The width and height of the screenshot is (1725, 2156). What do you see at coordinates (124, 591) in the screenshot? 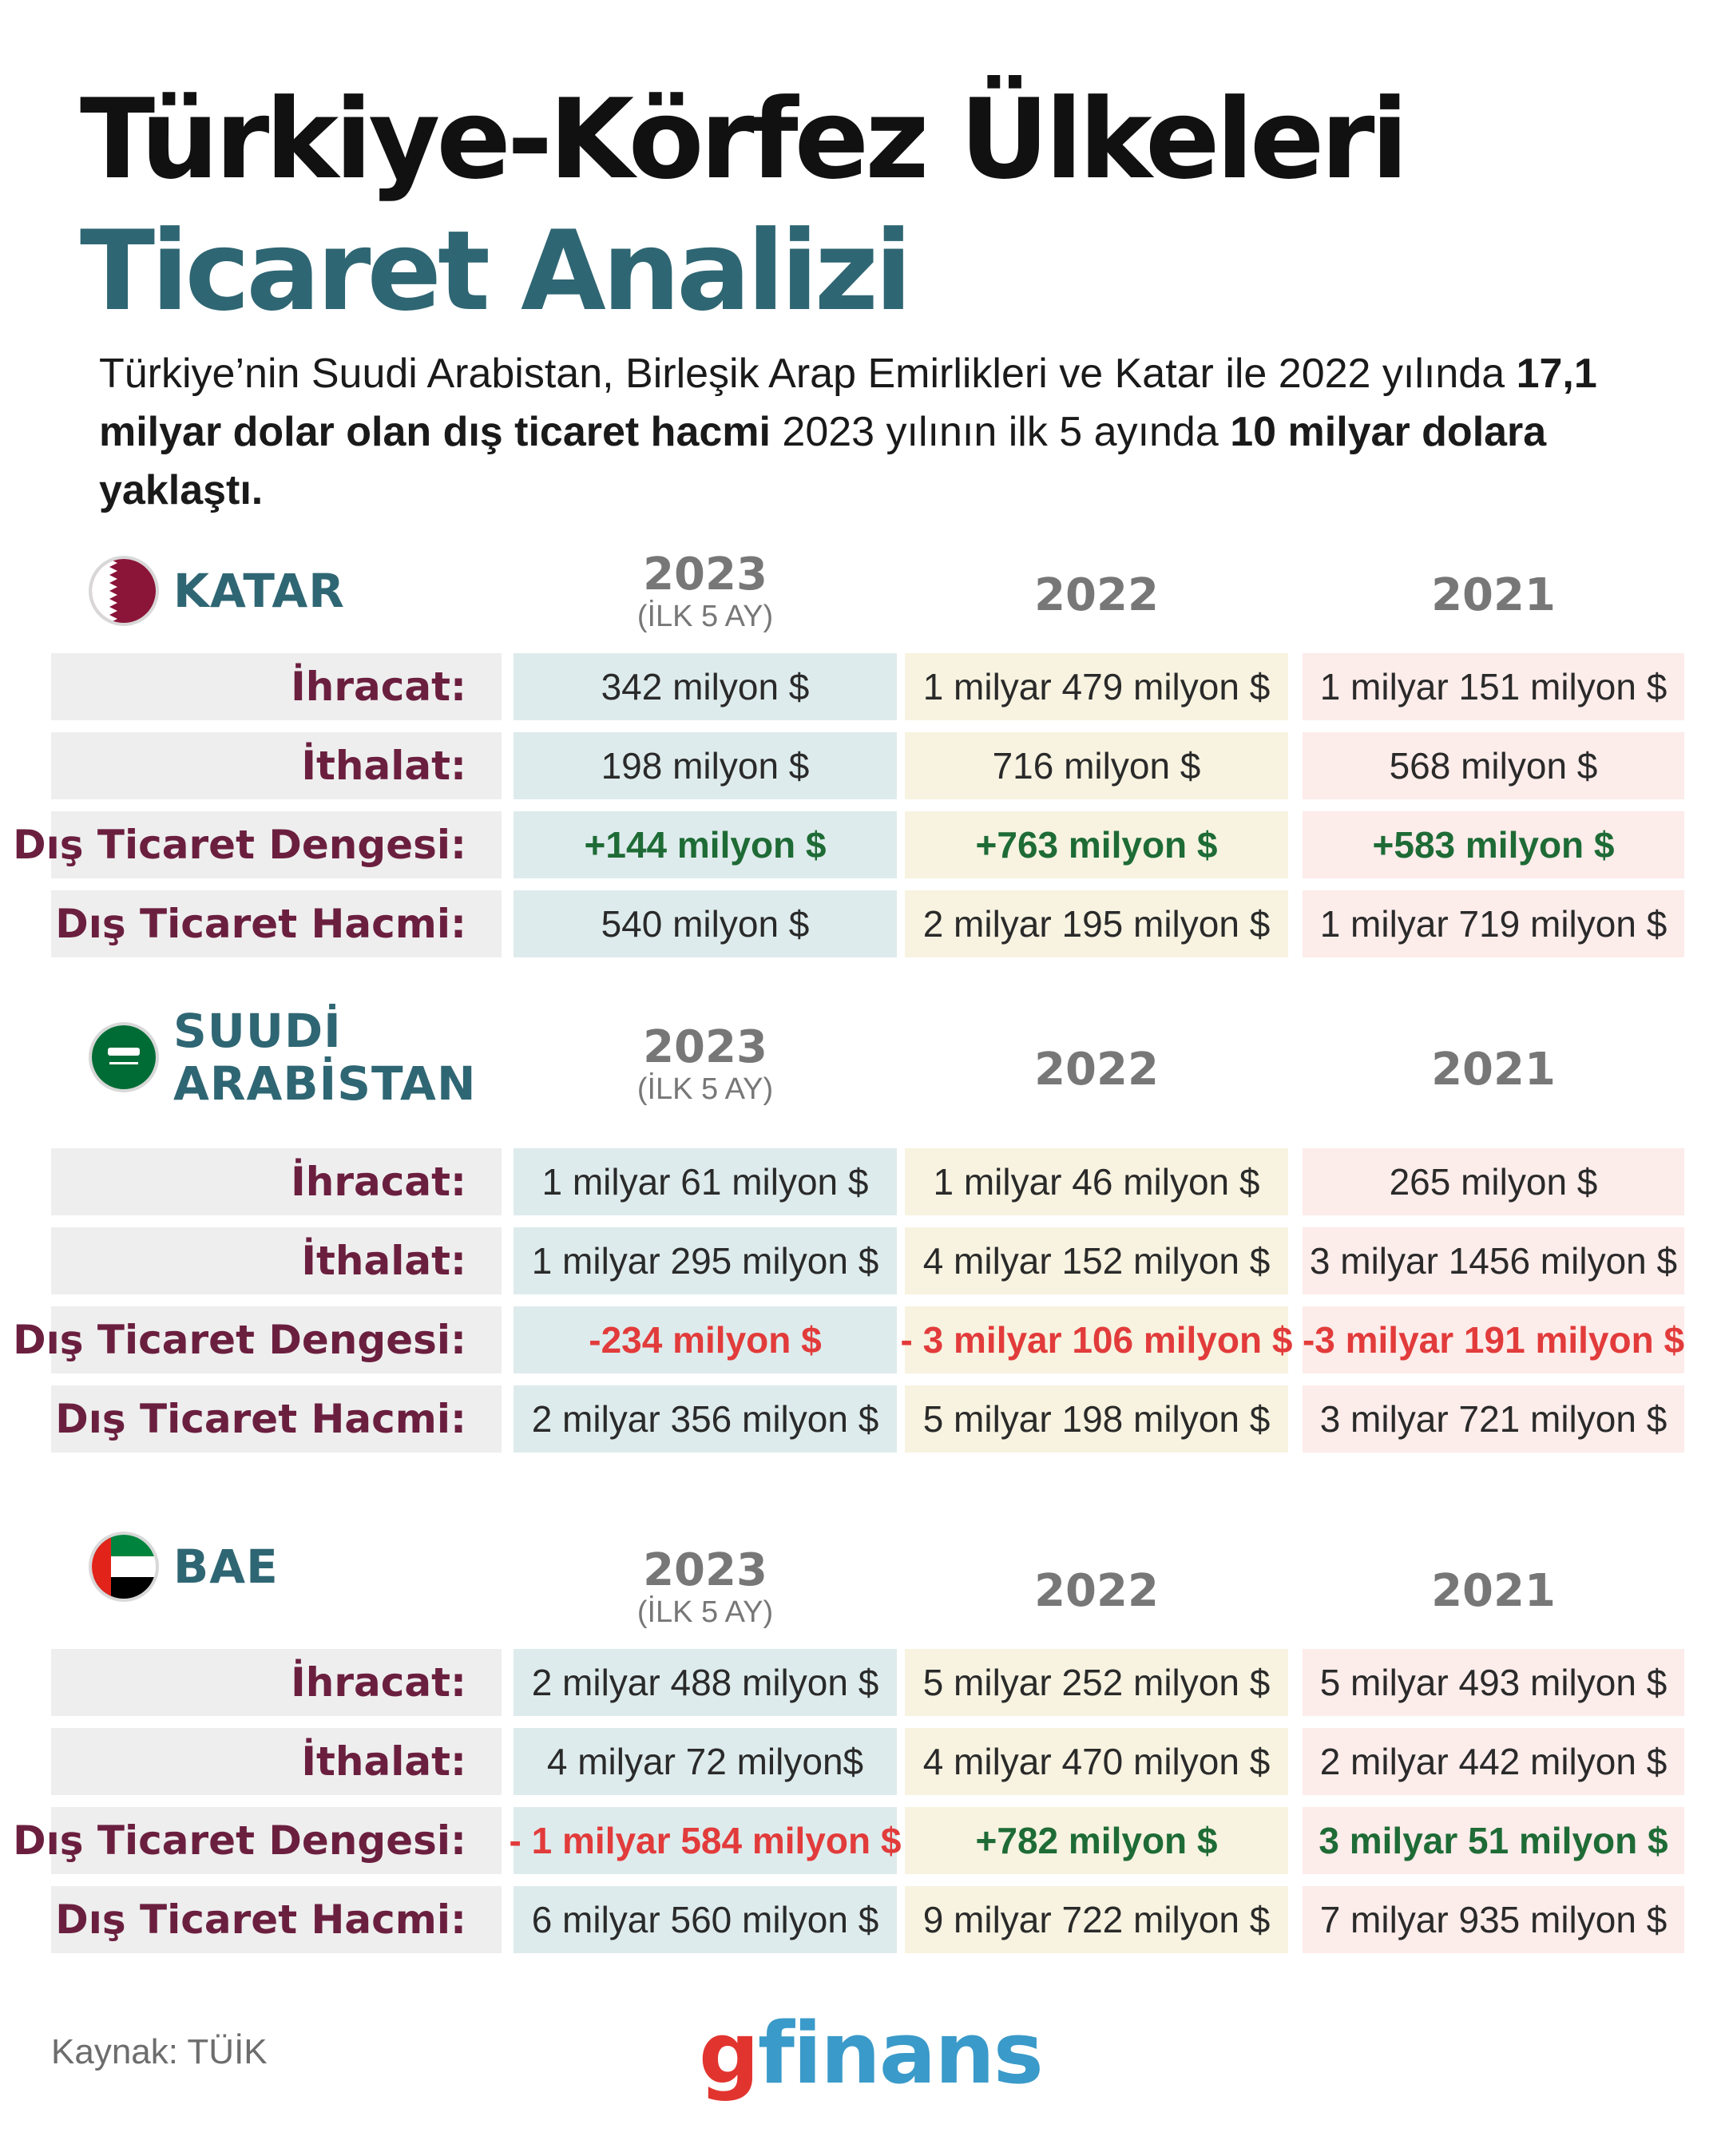
I see `qatar-flag-icon` at bounding box center [124, 591].